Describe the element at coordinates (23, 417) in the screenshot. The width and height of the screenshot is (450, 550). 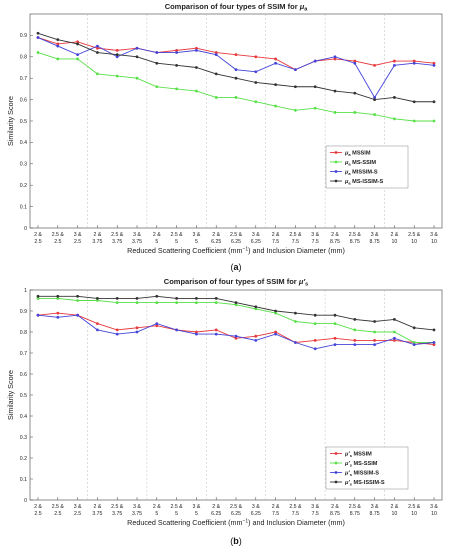
I see `y-tick-label: 0.4` at that location.